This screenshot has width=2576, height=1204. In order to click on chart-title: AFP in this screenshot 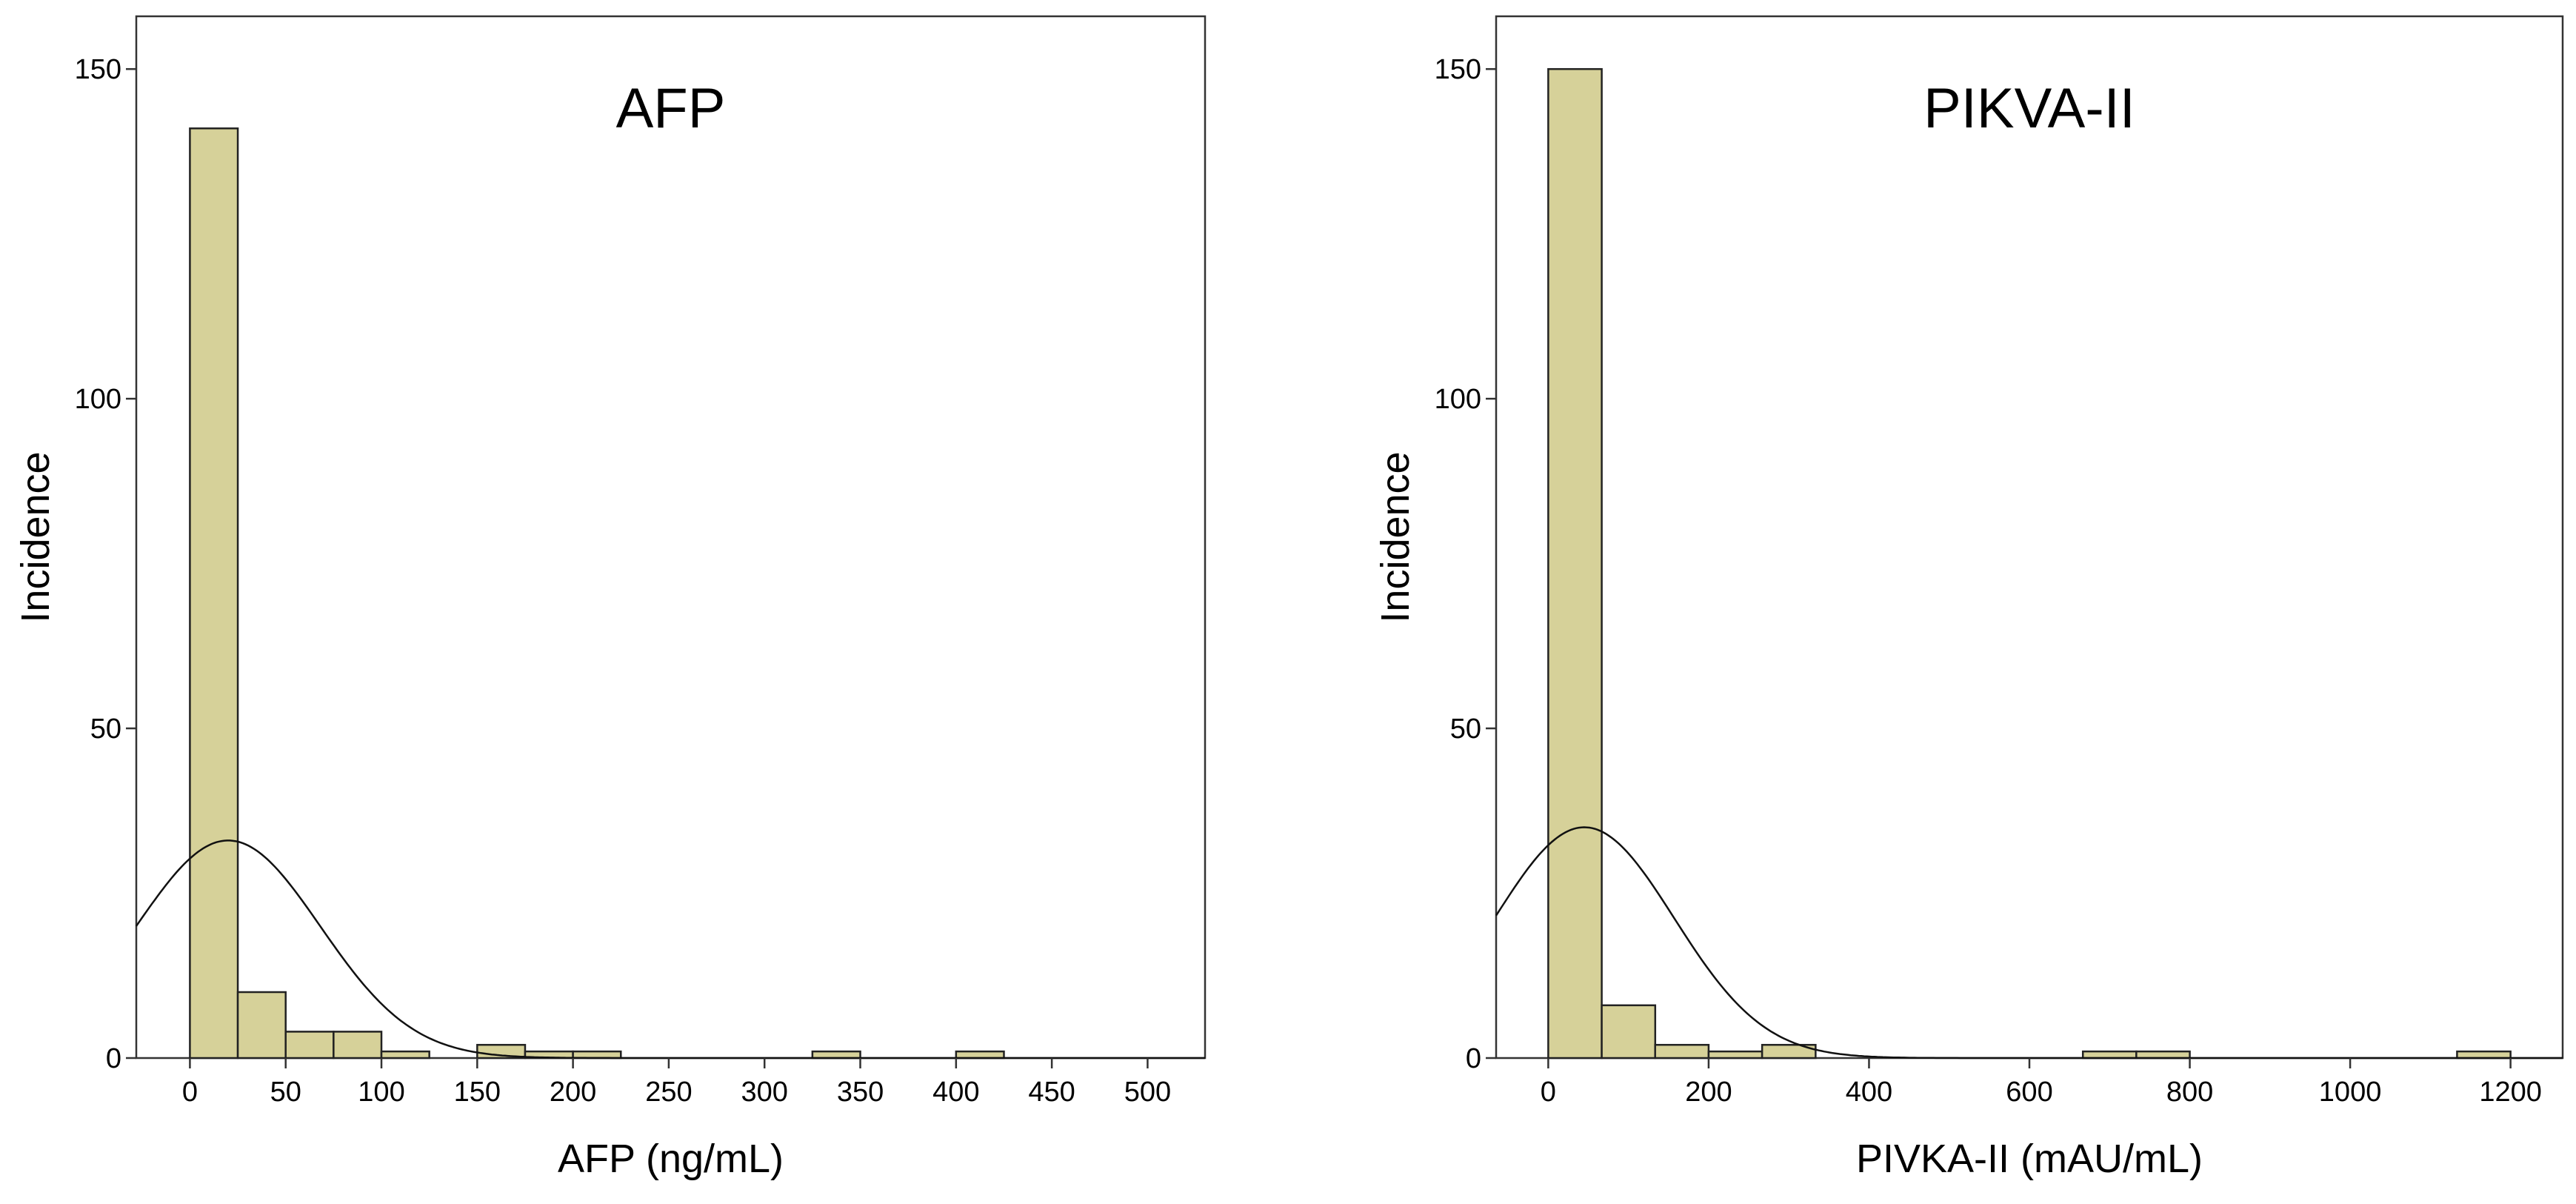, I will do `click(671, 108)`.